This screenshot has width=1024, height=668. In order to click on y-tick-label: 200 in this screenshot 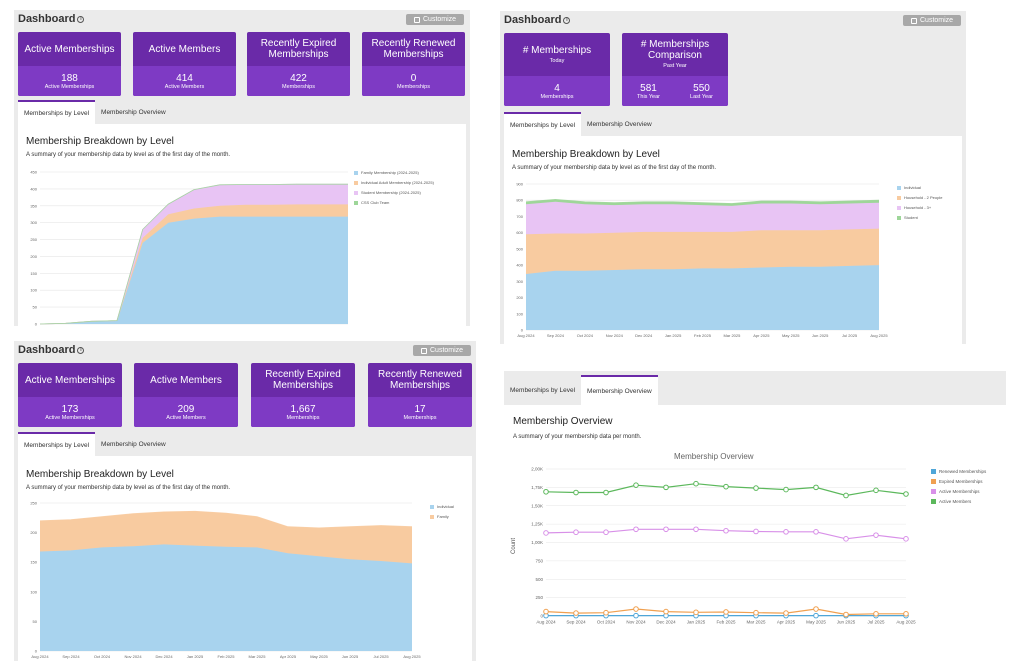, I will do `click(33, 256)`.